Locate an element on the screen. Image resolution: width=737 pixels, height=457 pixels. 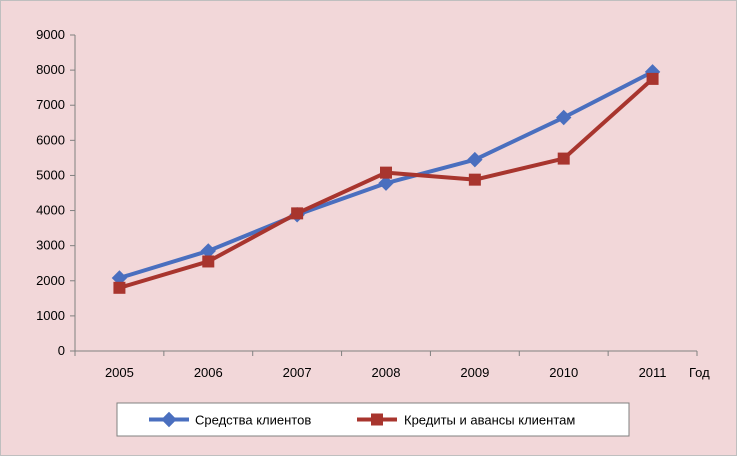
legend-label-2: Кредиты и авансы клиентам is located at coordinates (489, 420).